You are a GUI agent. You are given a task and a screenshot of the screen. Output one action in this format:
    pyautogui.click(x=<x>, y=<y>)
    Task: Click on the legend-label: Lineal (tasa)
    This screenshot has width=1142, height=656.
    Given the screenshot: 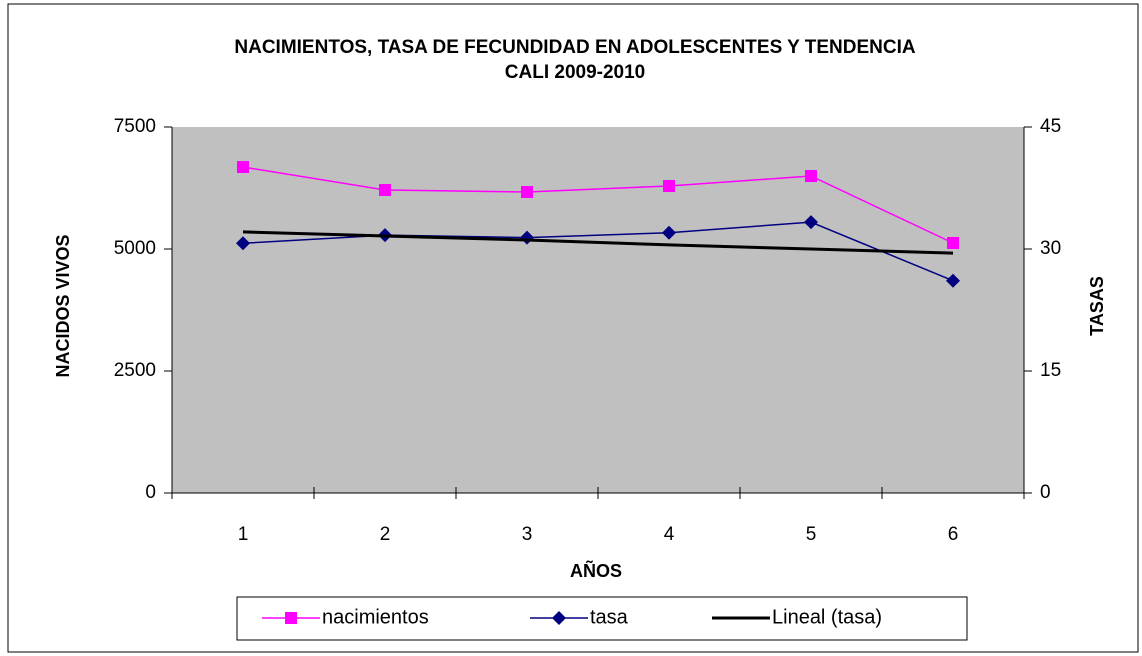 What is the action you would take?
    pyautogui.click(x=827, y=617)
    